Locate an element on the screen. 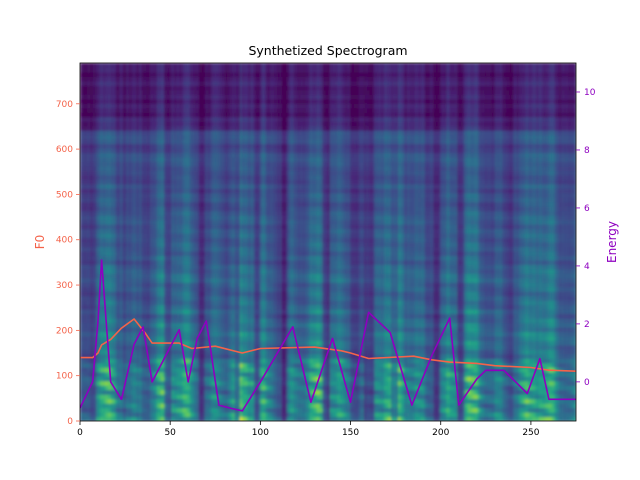  energy-tick-label: 10 is located at coordinates (590, 93).